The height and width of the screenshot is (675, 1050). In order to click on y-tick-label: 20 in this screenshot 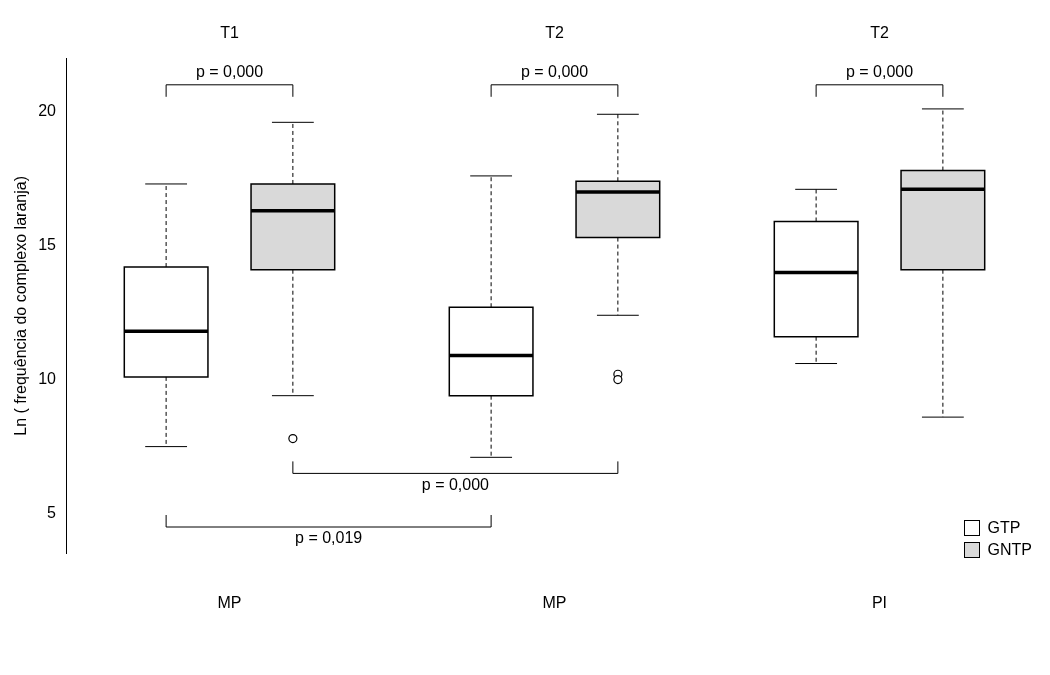, I will do `click(47, 111)`.